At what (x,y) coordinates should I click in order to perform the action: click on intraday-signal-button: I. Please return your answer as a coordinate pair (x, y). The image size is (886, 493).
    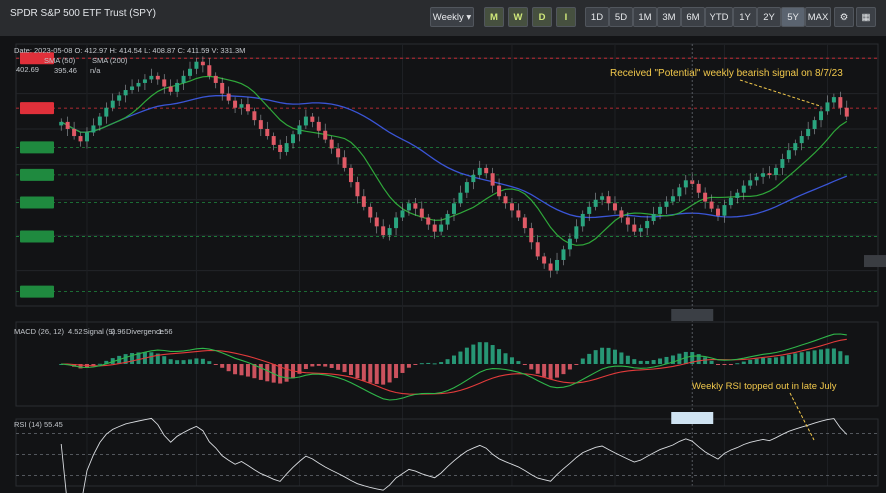
    Looking at the image, I should click on (566, 17).